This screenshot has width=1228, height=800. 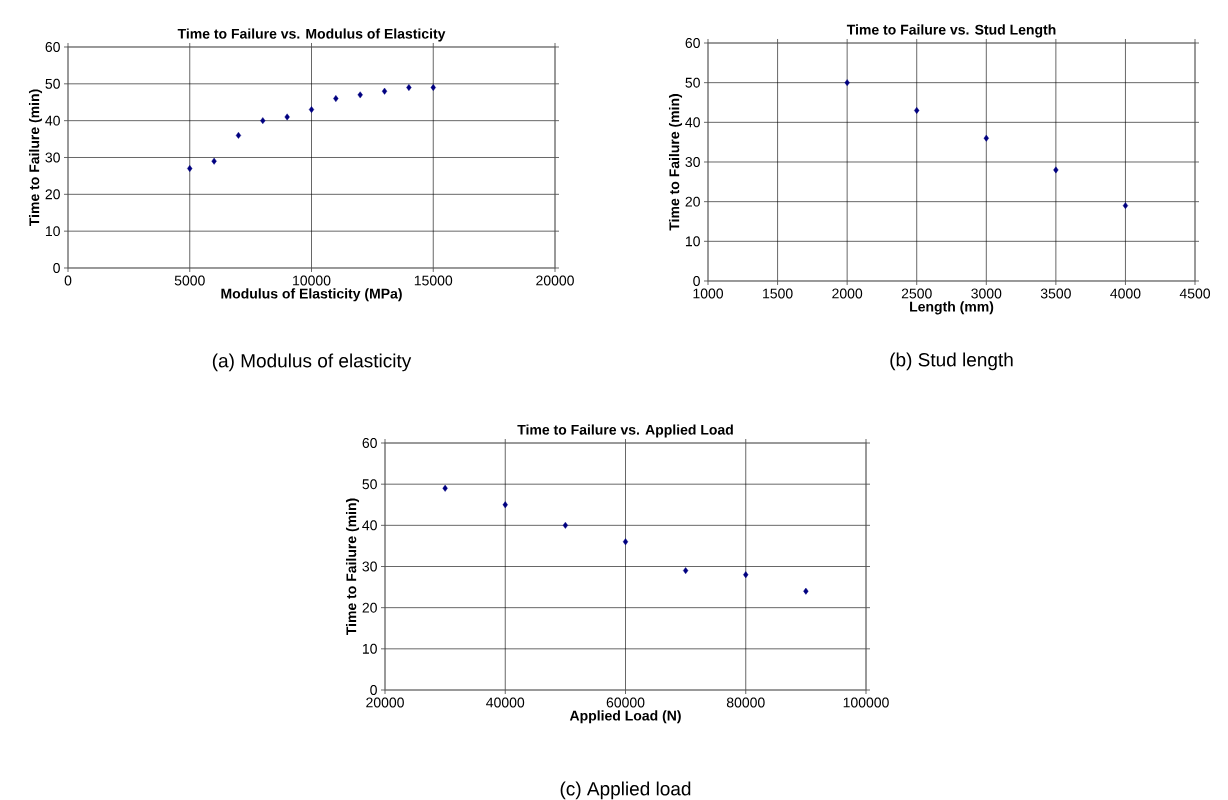 I want to click on x-tick-label: 100000, so click(x=866, y=702).